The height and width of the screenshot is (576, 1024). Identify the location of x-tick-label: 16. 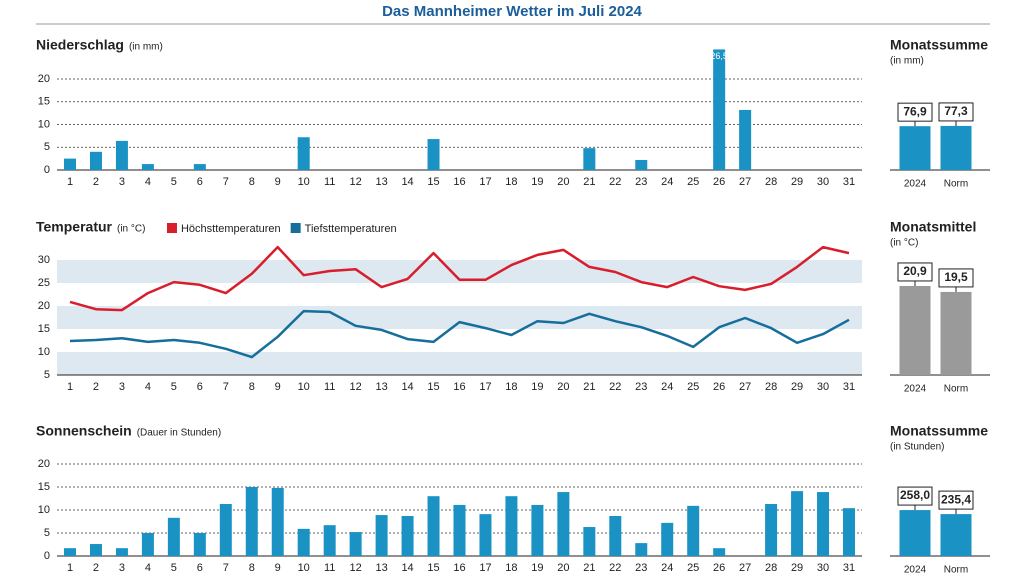
(459, 568).